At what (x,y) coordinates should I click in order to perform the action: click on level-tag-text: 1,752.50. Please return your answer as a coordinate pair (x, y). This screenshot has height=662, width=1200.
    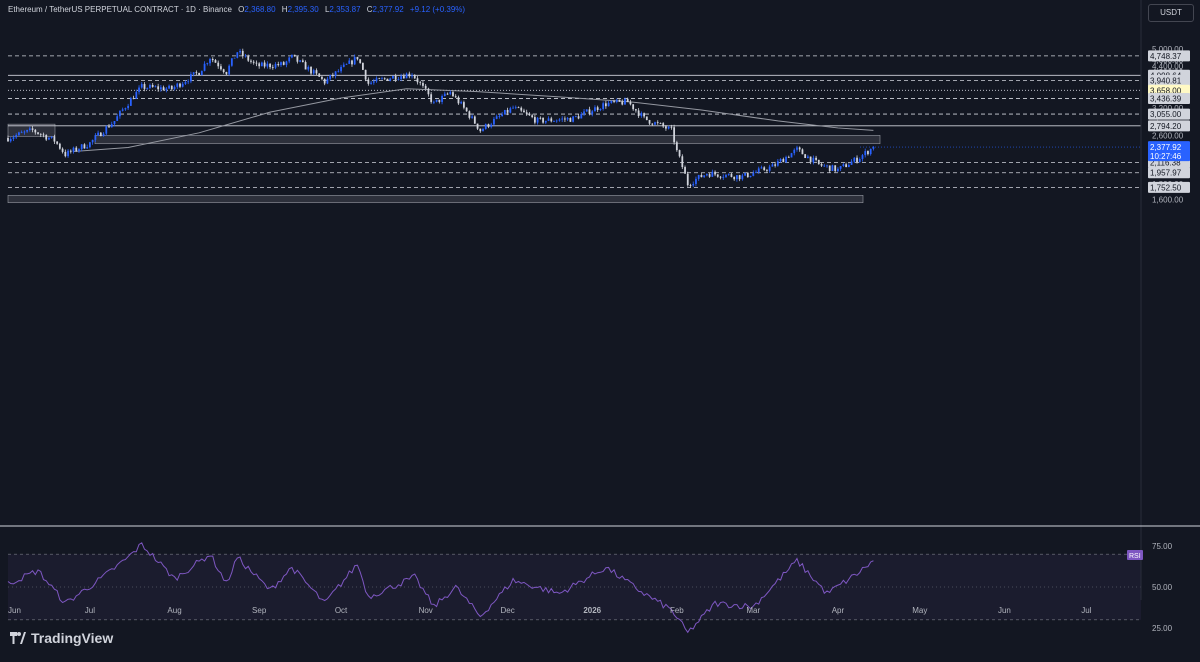
    Looking at the image, I should click on (1166, 187).